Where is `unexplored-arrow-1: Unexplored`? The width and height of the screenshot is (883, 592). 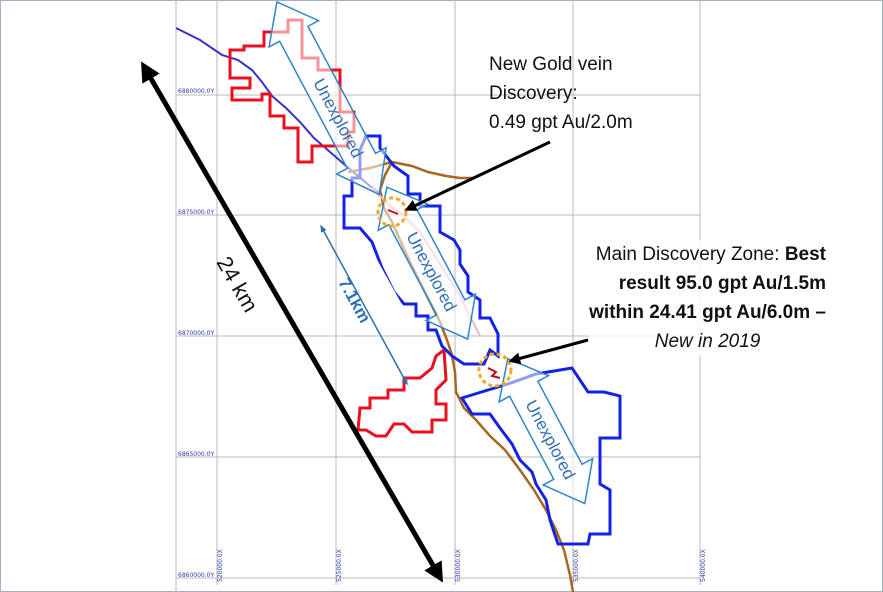
unexplored-arrow-1: Unexplored is located at coordinates (328, 98).